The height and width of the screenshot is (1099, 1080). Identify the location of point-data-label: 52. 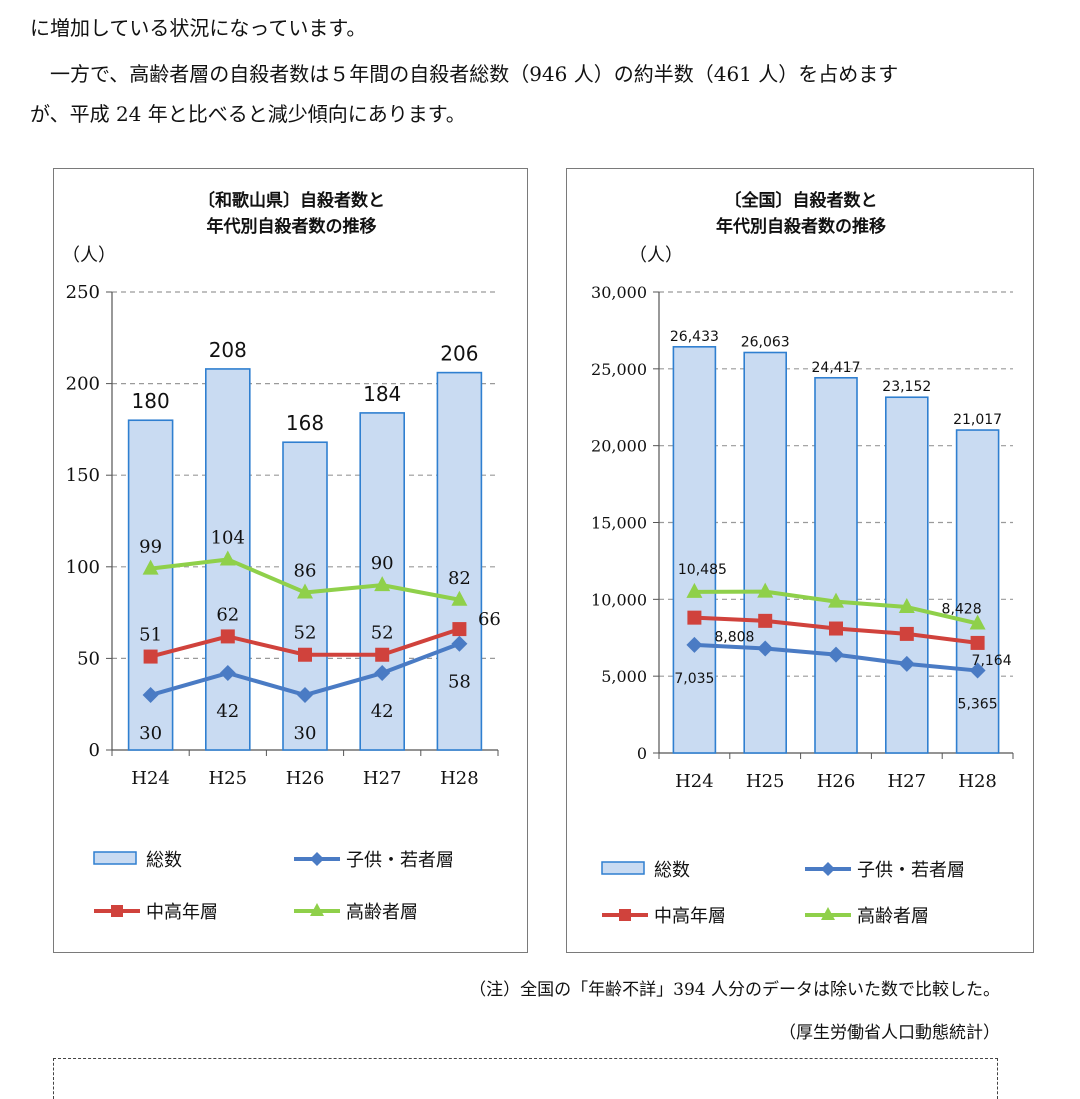
(382, 633).